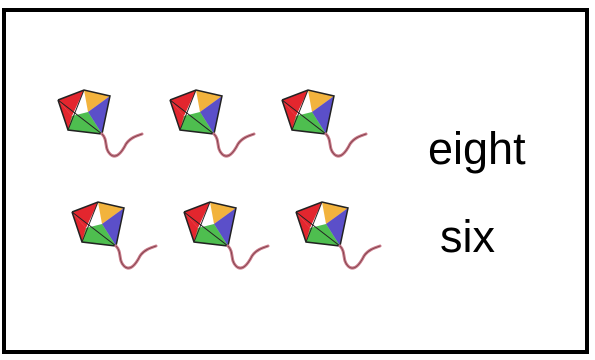  Describe the element at coordinates (477, 148) in the screenshot. I see `number-word-1: eight` at that location.